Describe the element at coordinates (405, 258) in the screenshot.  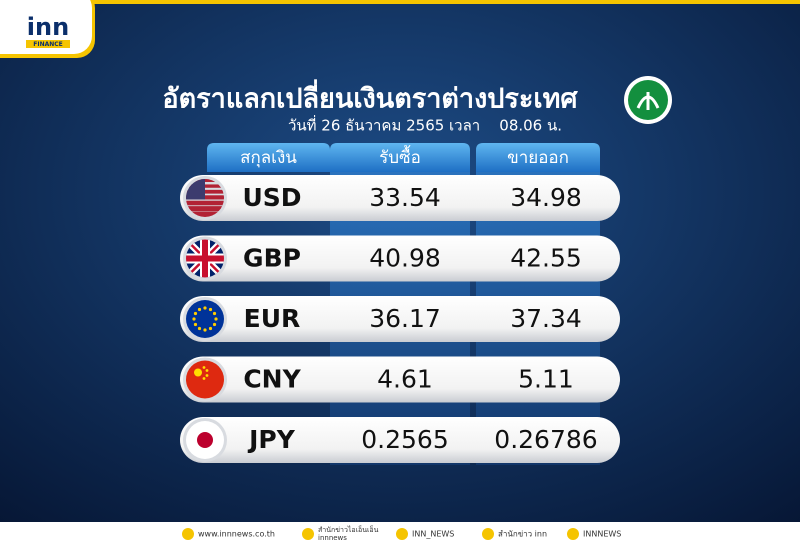
I see `buy-rate: 40.98` at that location.